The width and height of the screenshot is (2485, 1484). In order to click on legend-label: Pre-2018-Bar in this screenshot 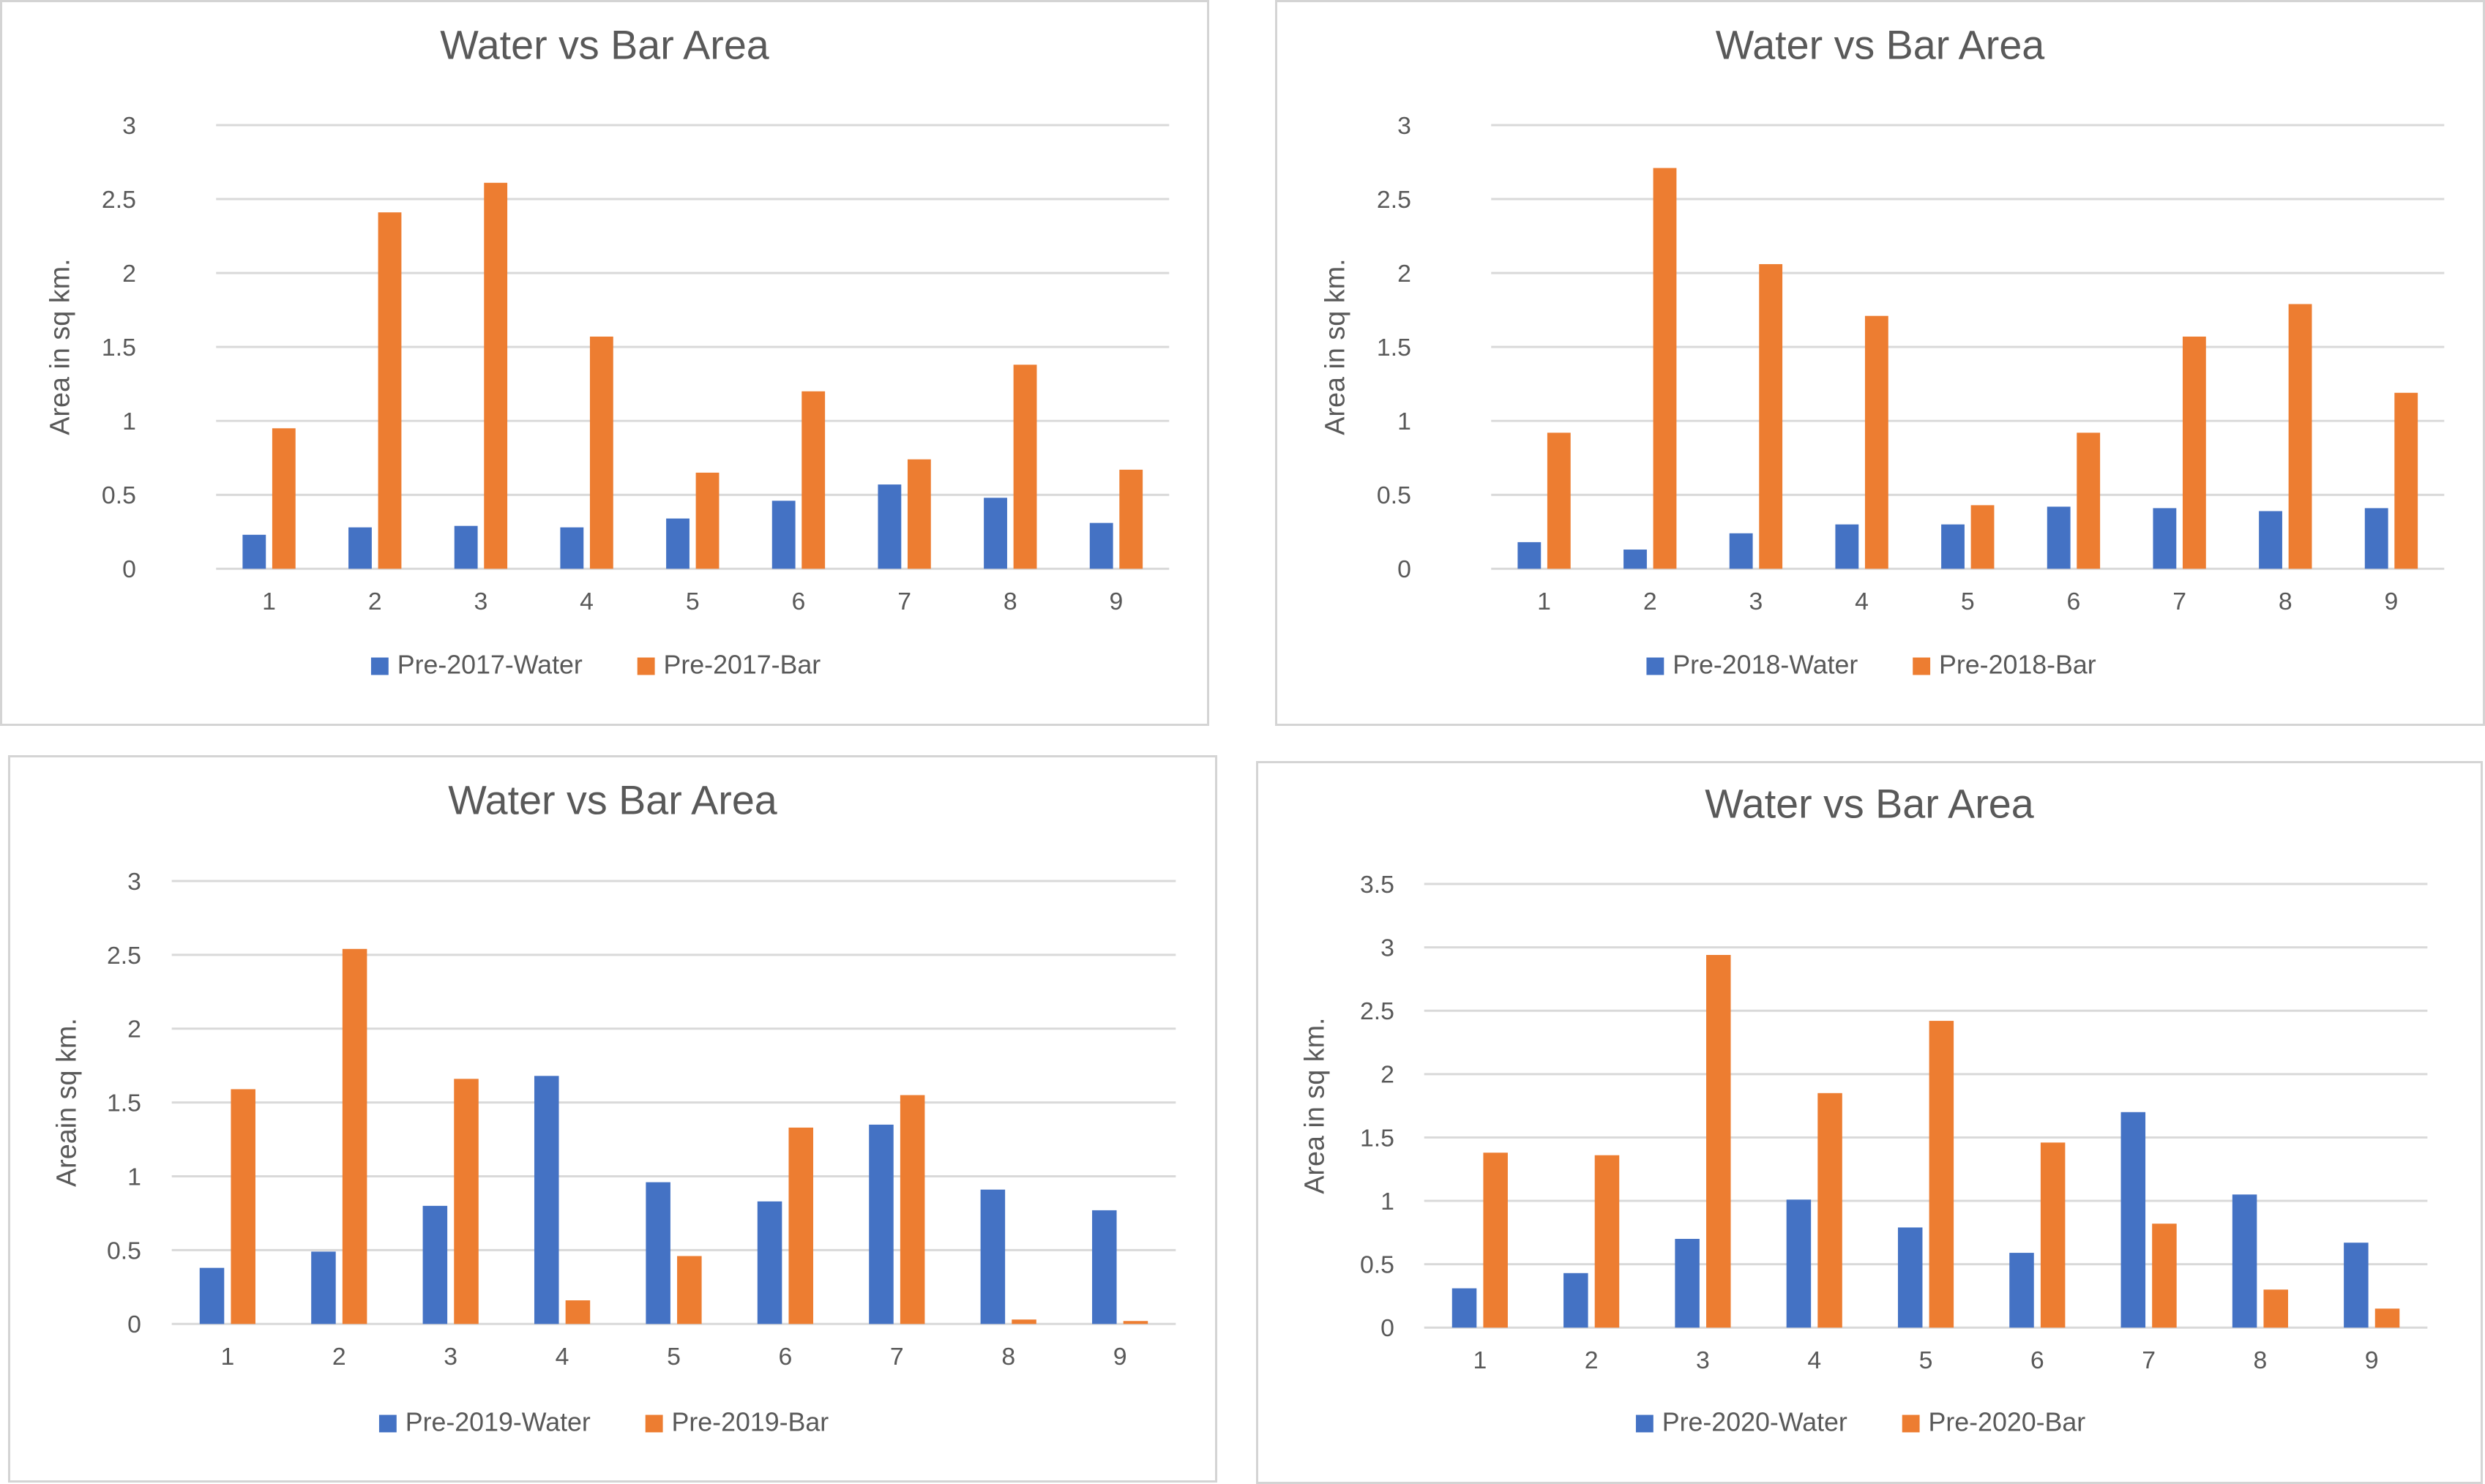, I will do `click(2017, 664)`.